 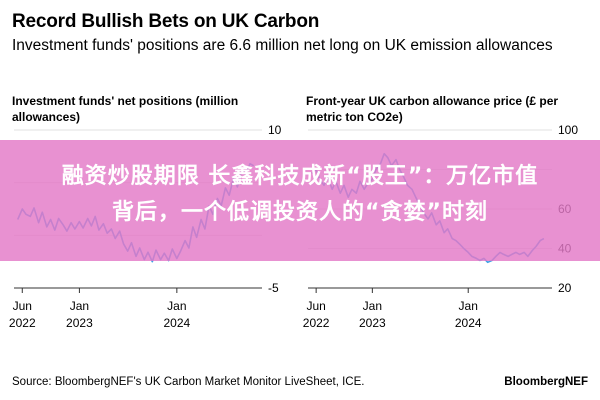 I want to click on overlay-banner-line-1: 融资炒股期限 长鑫科技成新“股王”：万亿市值, so click(x=300, y=176).